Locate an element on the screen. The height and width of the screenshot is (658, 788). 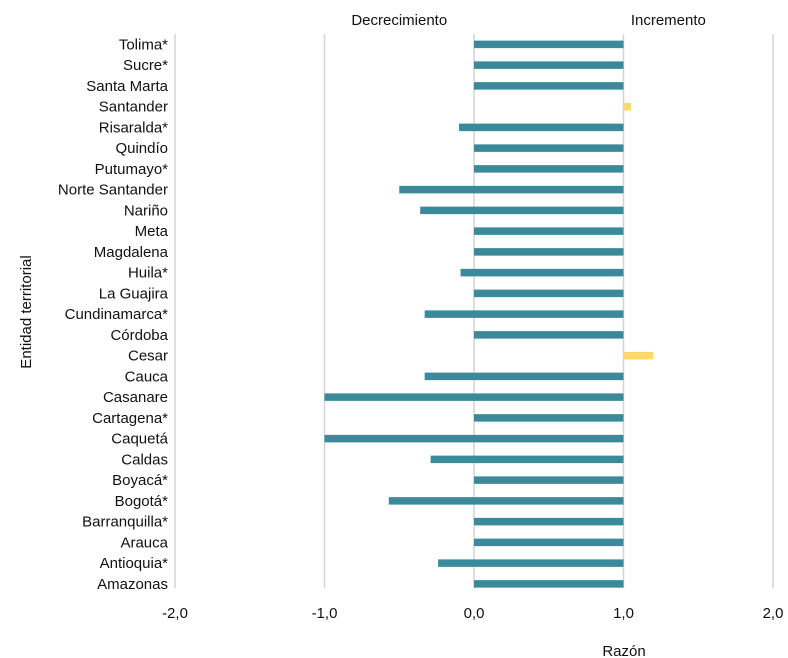
category-label: Norte Santander is located at coordinates (113, 190).